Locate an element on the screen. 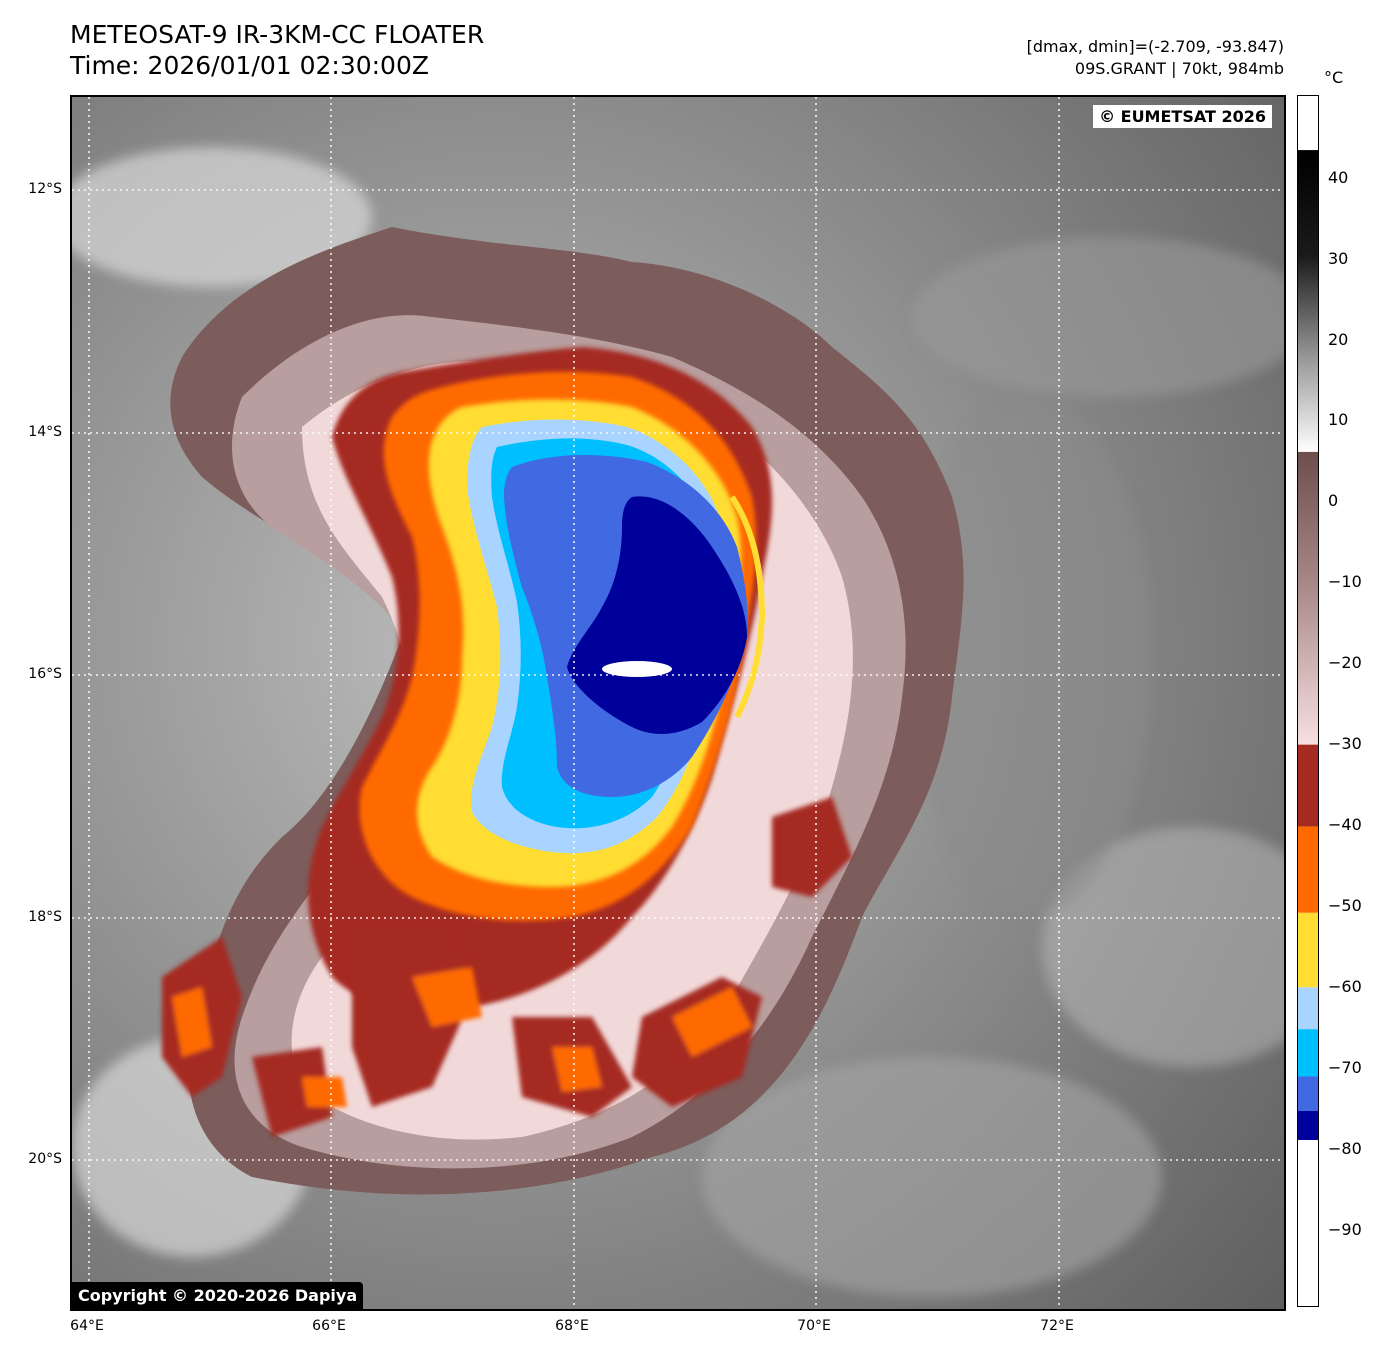 The width and height of the screenshot is (1388, 1359). colorbar-tick-10: 10 is located at coordinates (1338, 419).